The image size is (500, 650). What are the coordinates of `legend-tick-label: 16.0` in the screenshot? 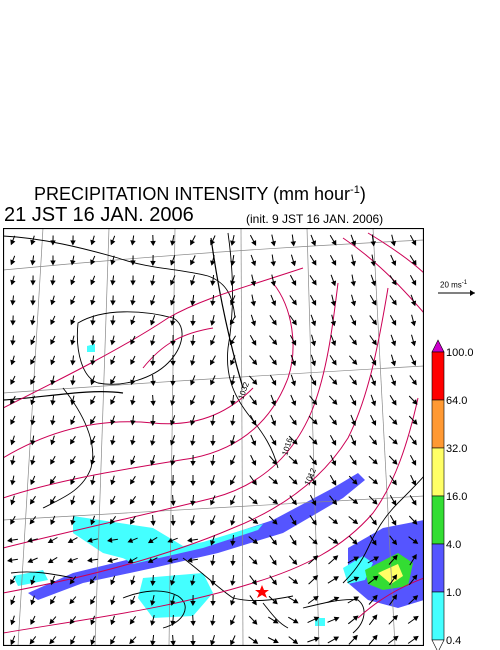 It's located at (456, 497).